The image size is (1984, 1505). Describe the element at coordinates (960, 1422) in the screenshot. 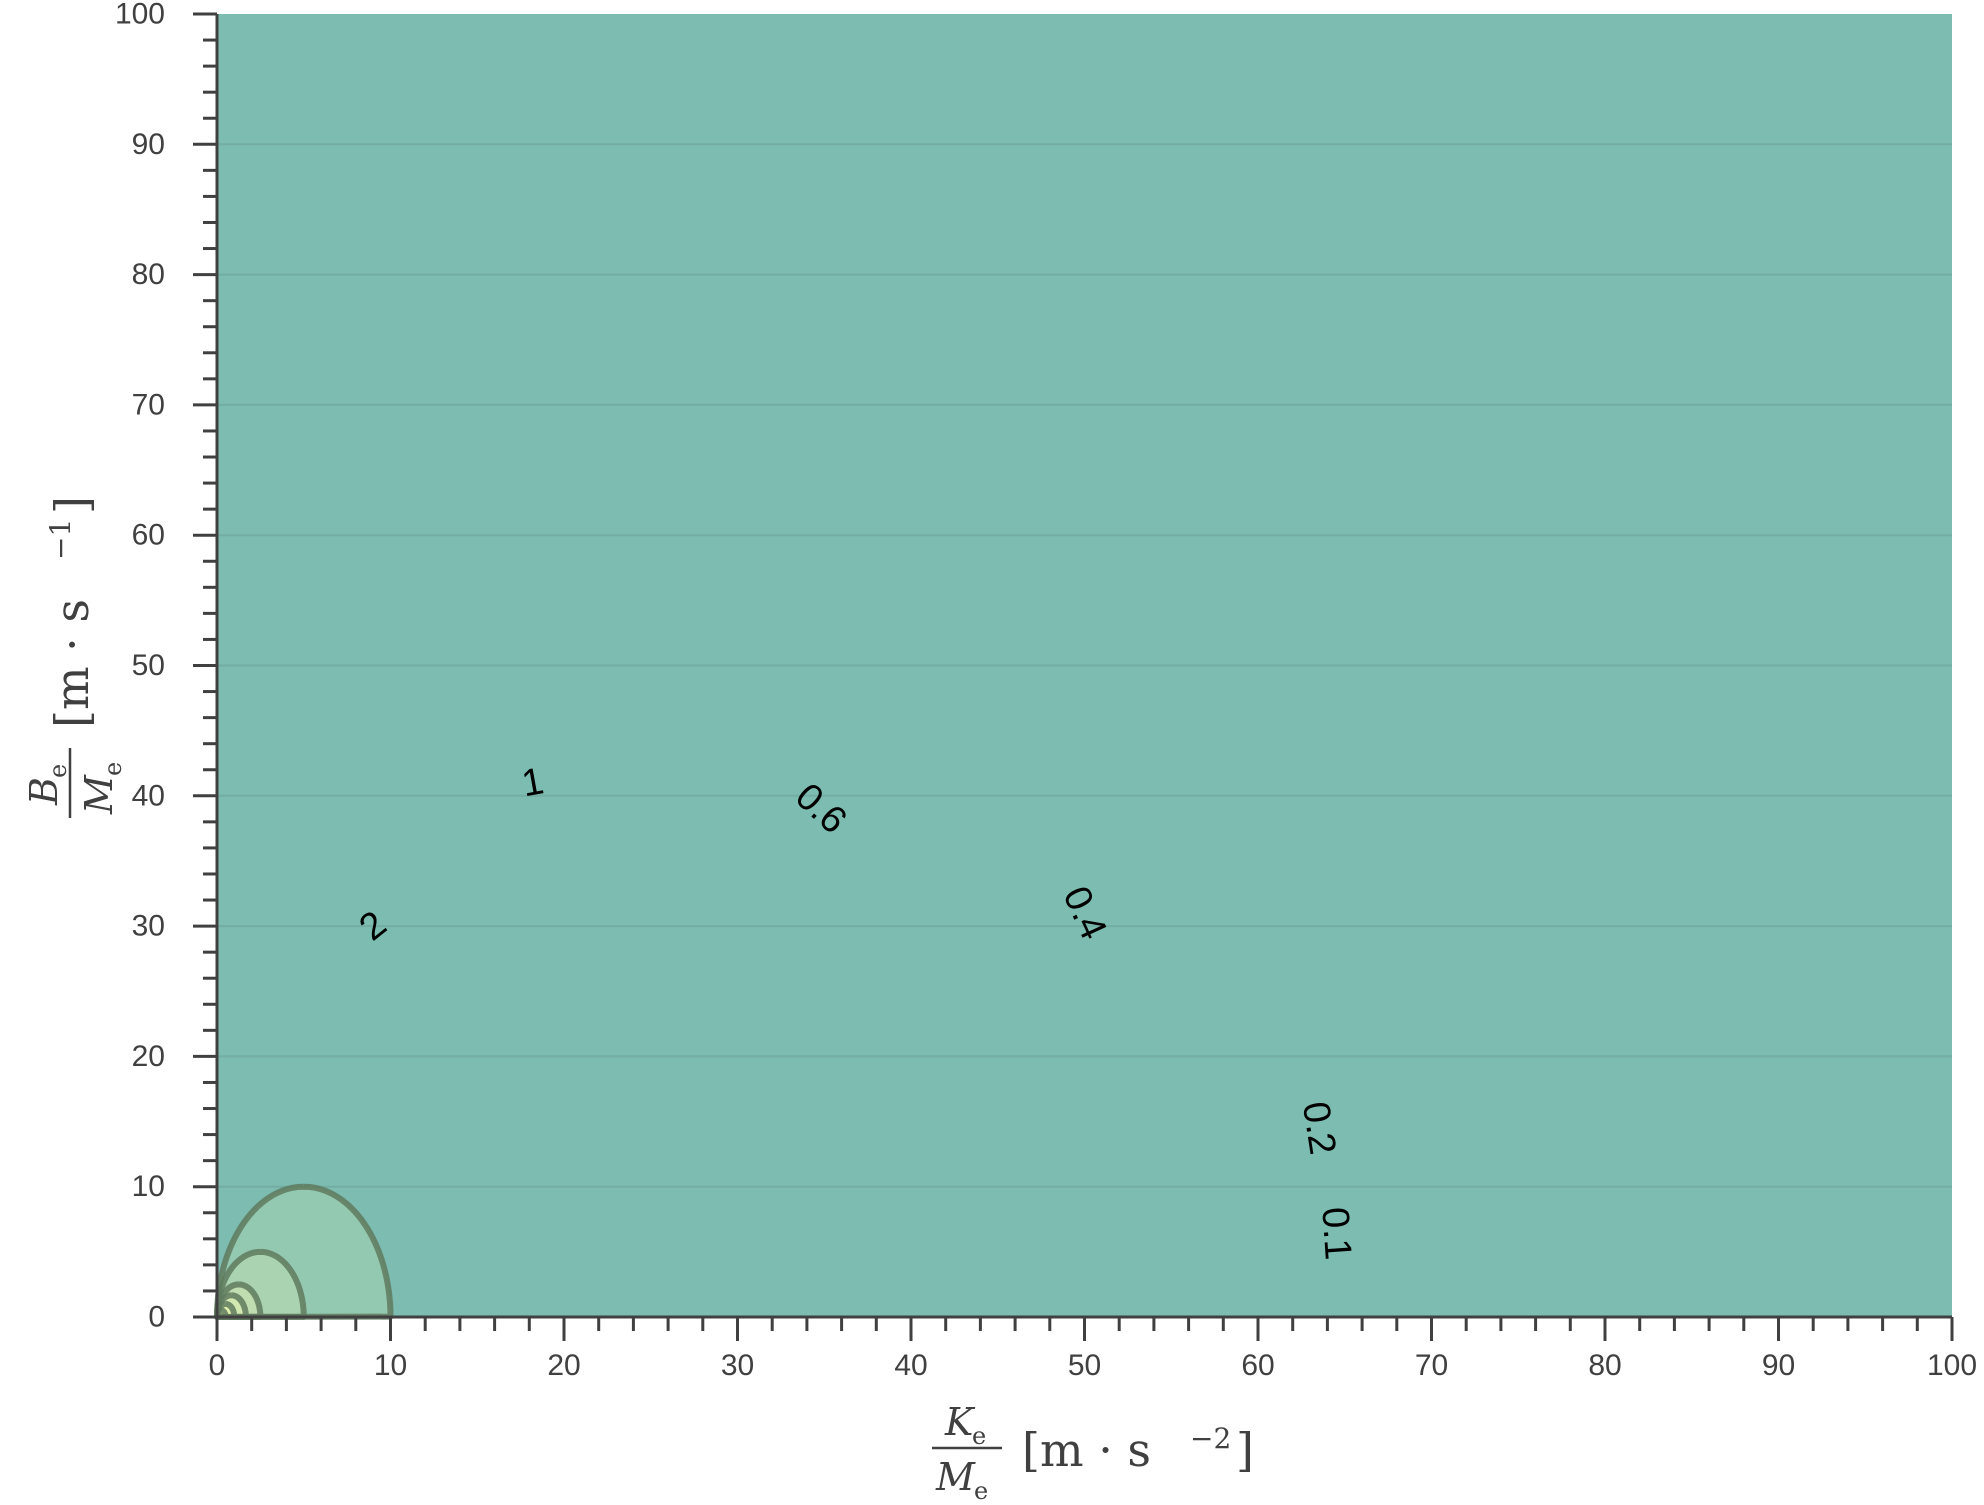

I see `svg-text: K` at that location.